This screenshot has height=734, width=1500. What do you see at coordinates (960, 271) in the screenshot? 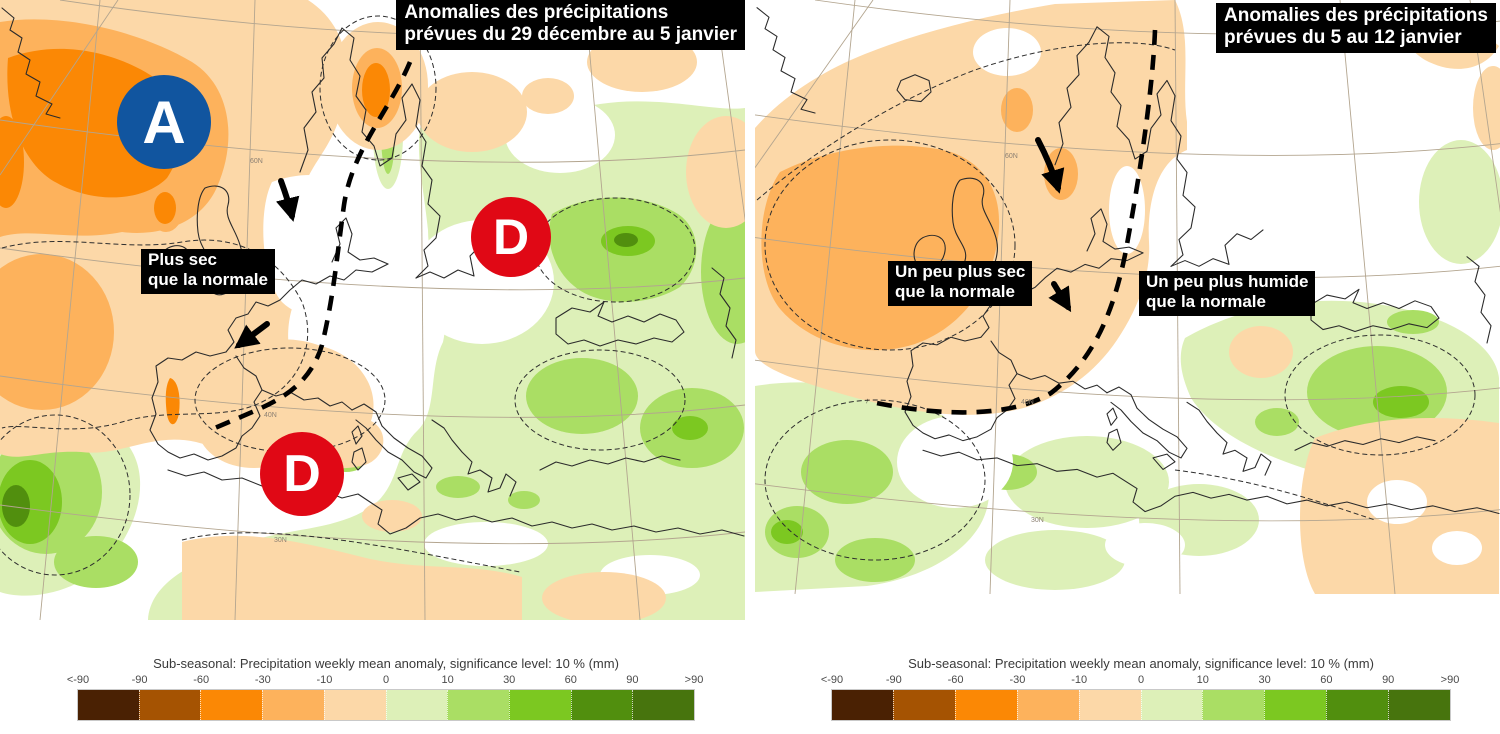
I see `label-line1: Un peu plus sec` at bounding box center [960, 271].